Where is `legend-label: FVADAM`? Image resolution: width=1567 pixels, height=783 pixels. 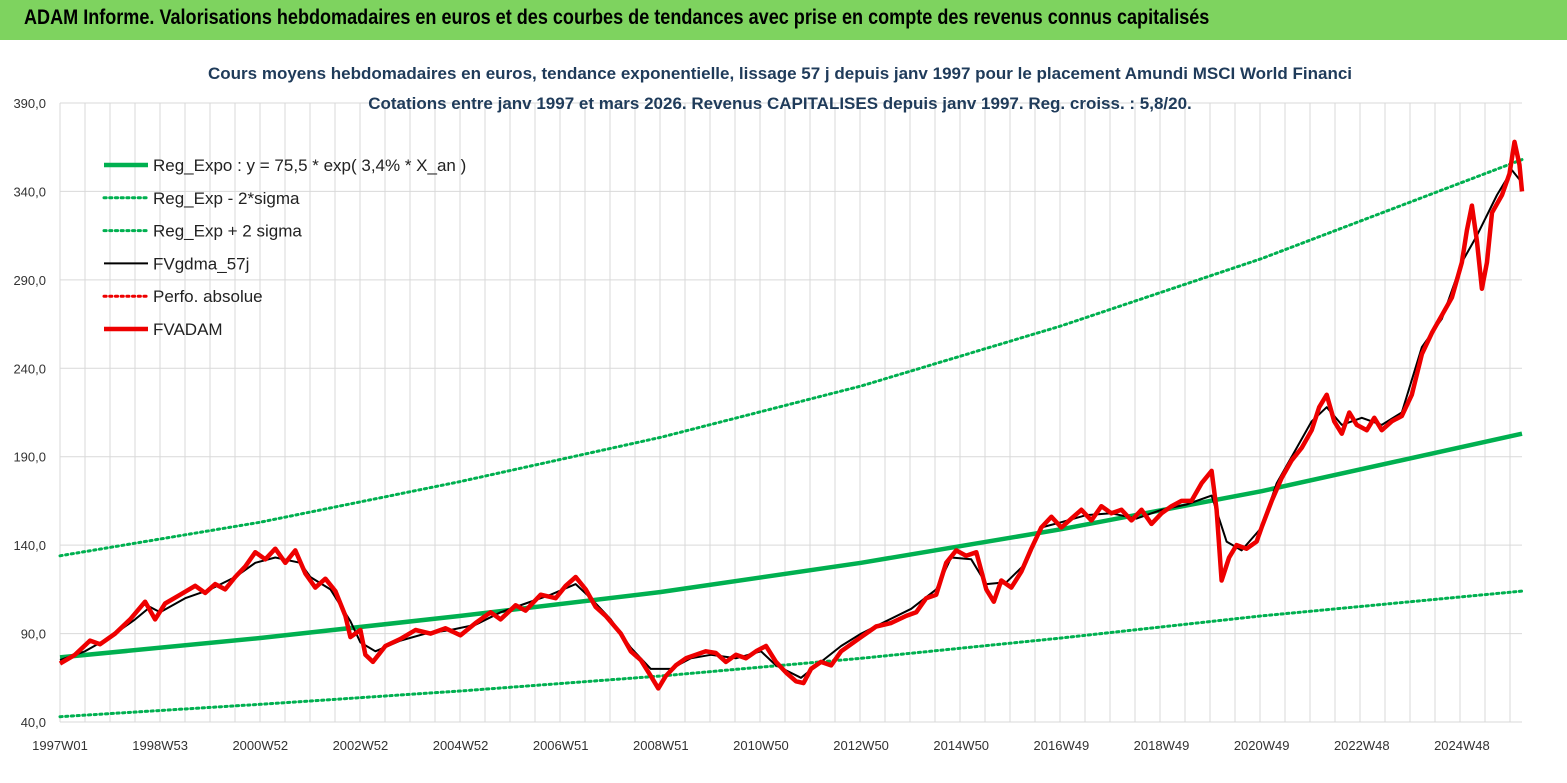 legend-label: FVADAM is located at coordinates (188, 329).